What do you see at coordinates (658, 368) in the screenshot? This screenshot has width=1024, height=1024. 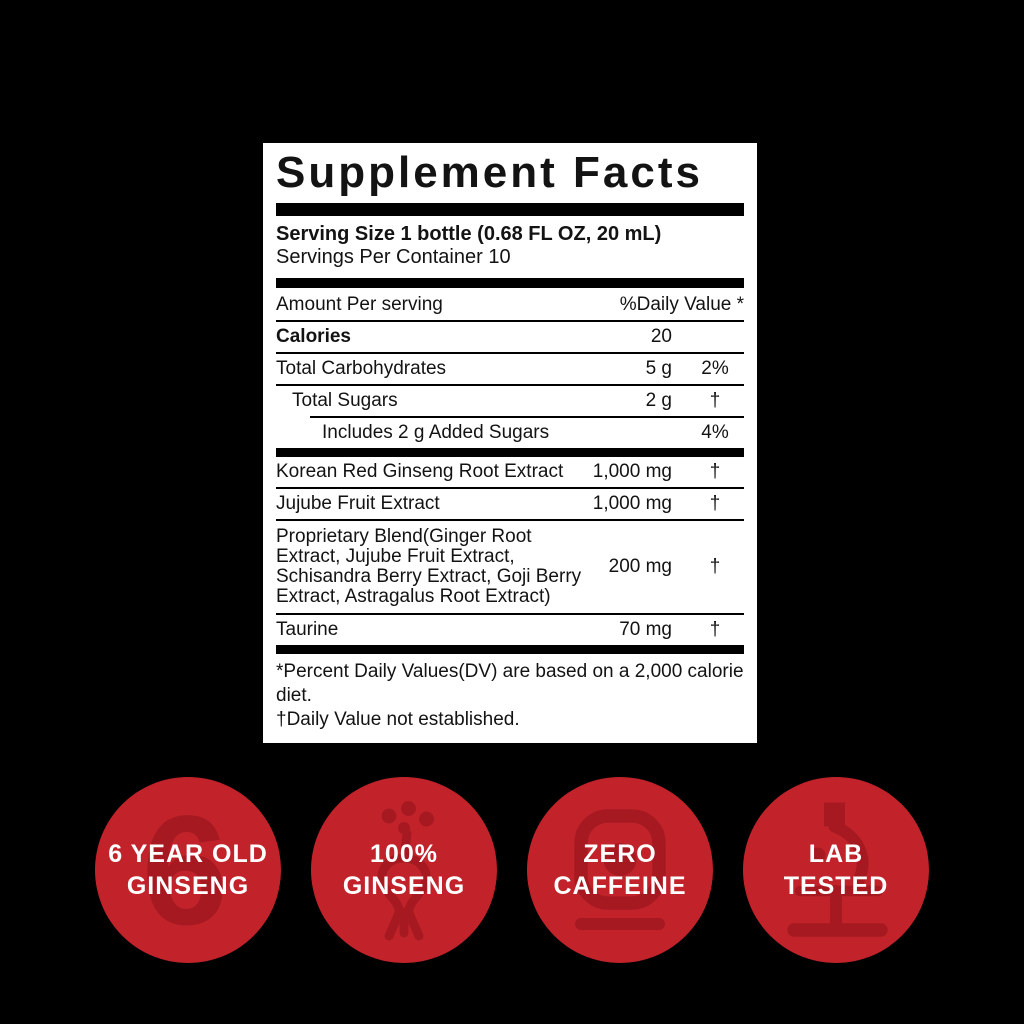 I see `nutrient-amount: 5 g` at bounding box center [658, 368].